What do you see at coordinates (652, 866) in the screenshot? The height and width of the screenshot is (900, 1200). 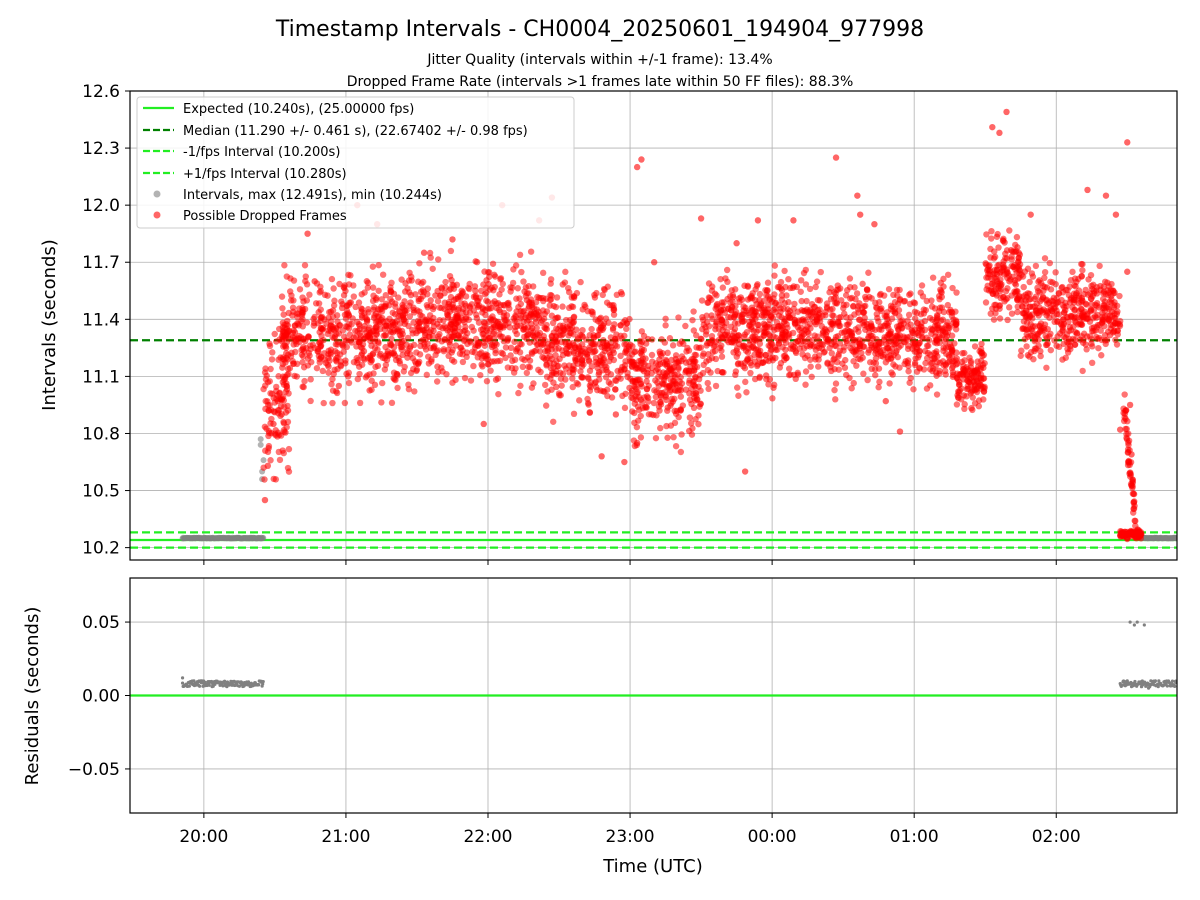 I see `x-axis-label: Time (UTC)` at bounding box center [652, 866].